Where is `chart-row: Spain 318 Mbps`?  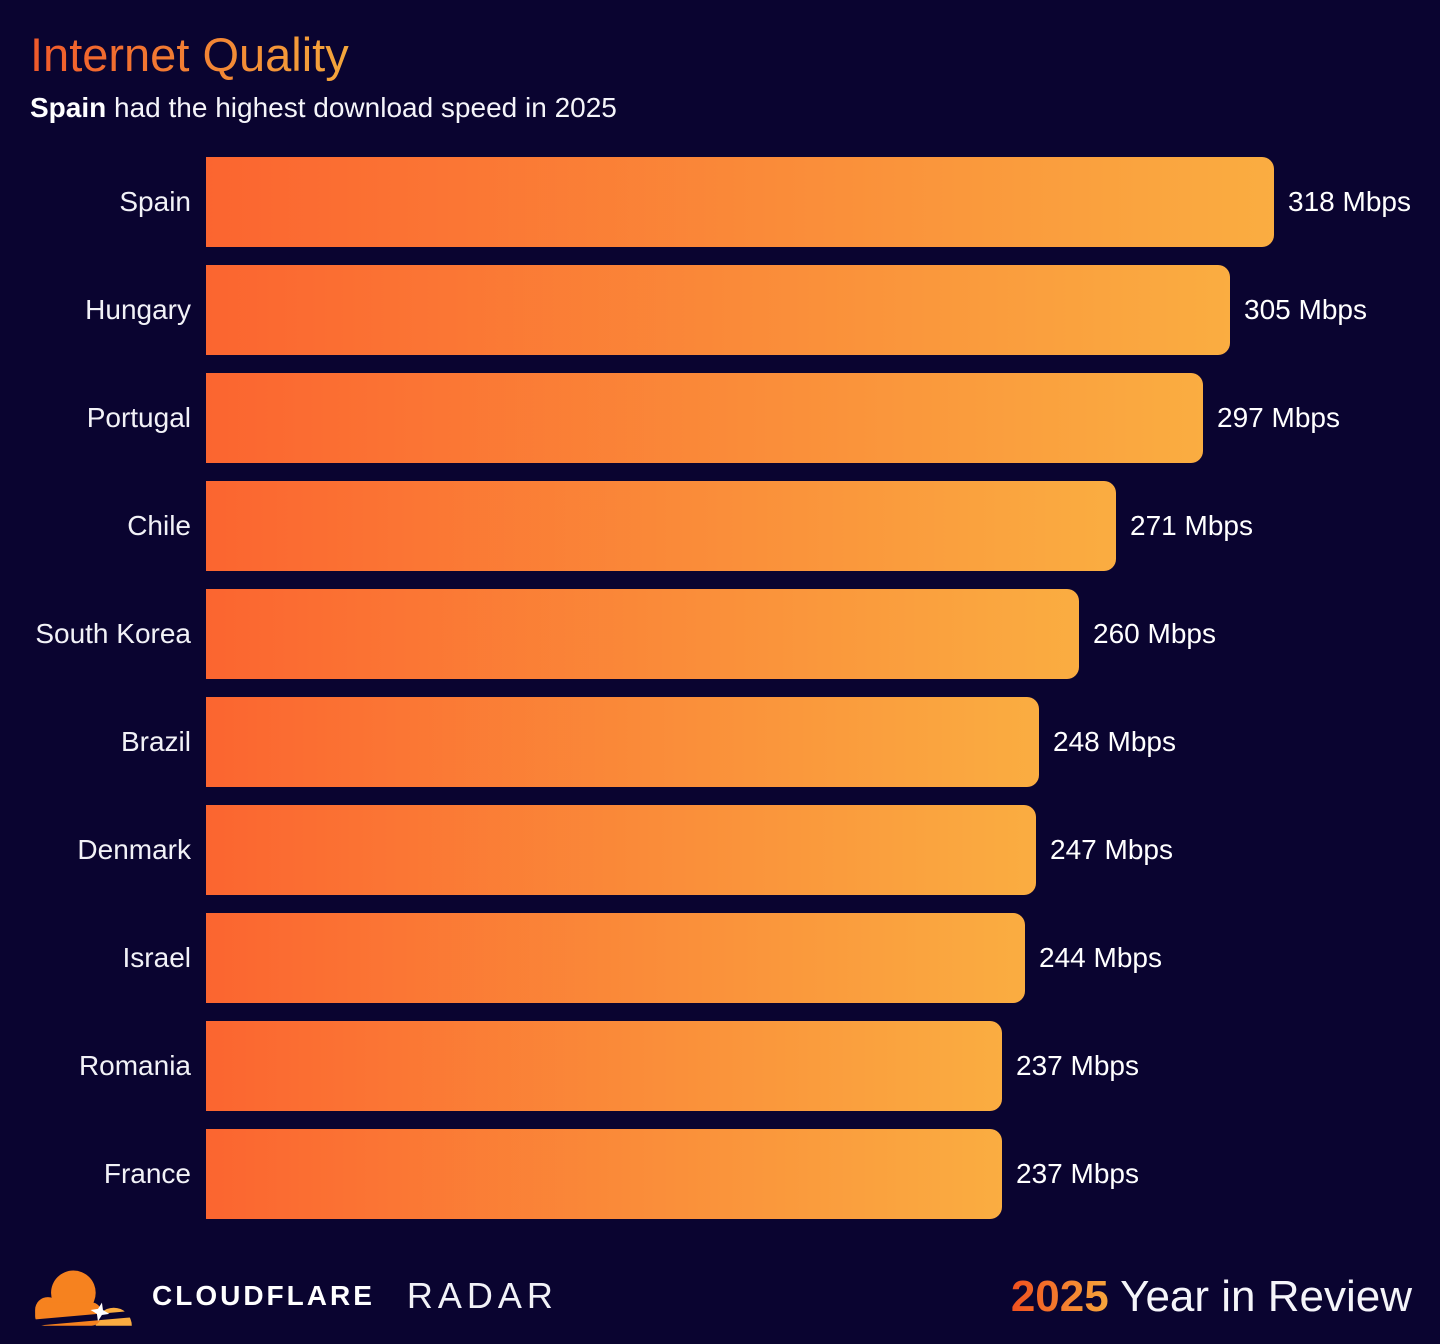
chart-row: Spain 318 Mbps is located at coordinates (720, 202).